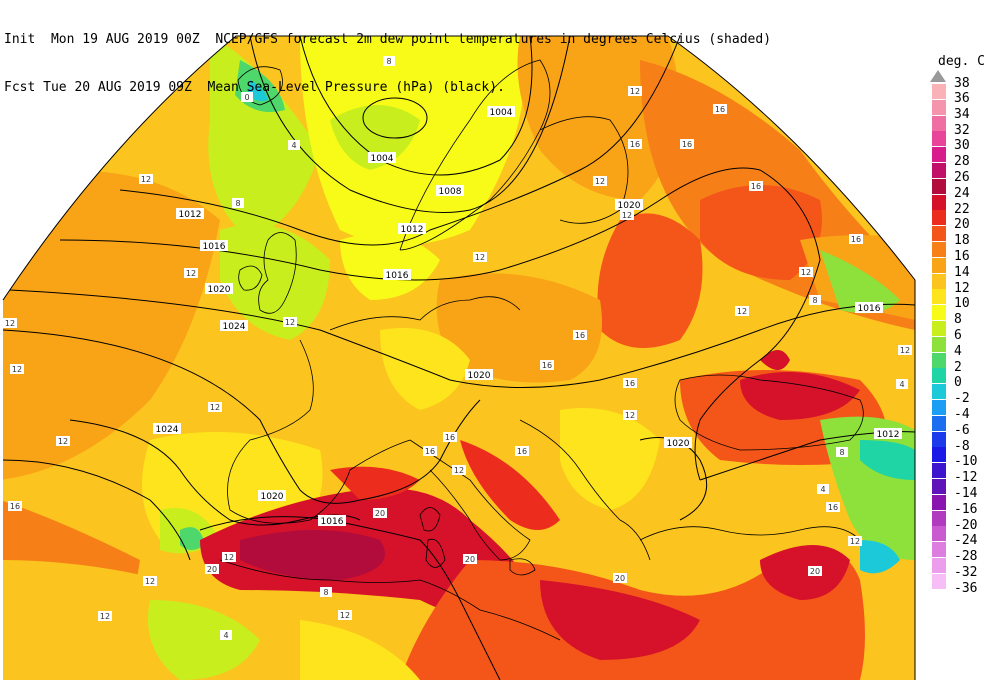 This screenshot has height=680, width=1000. I want to click on forecast-time: Fcst Tue 20 AUG 2019 09Z, so click(98, 87).